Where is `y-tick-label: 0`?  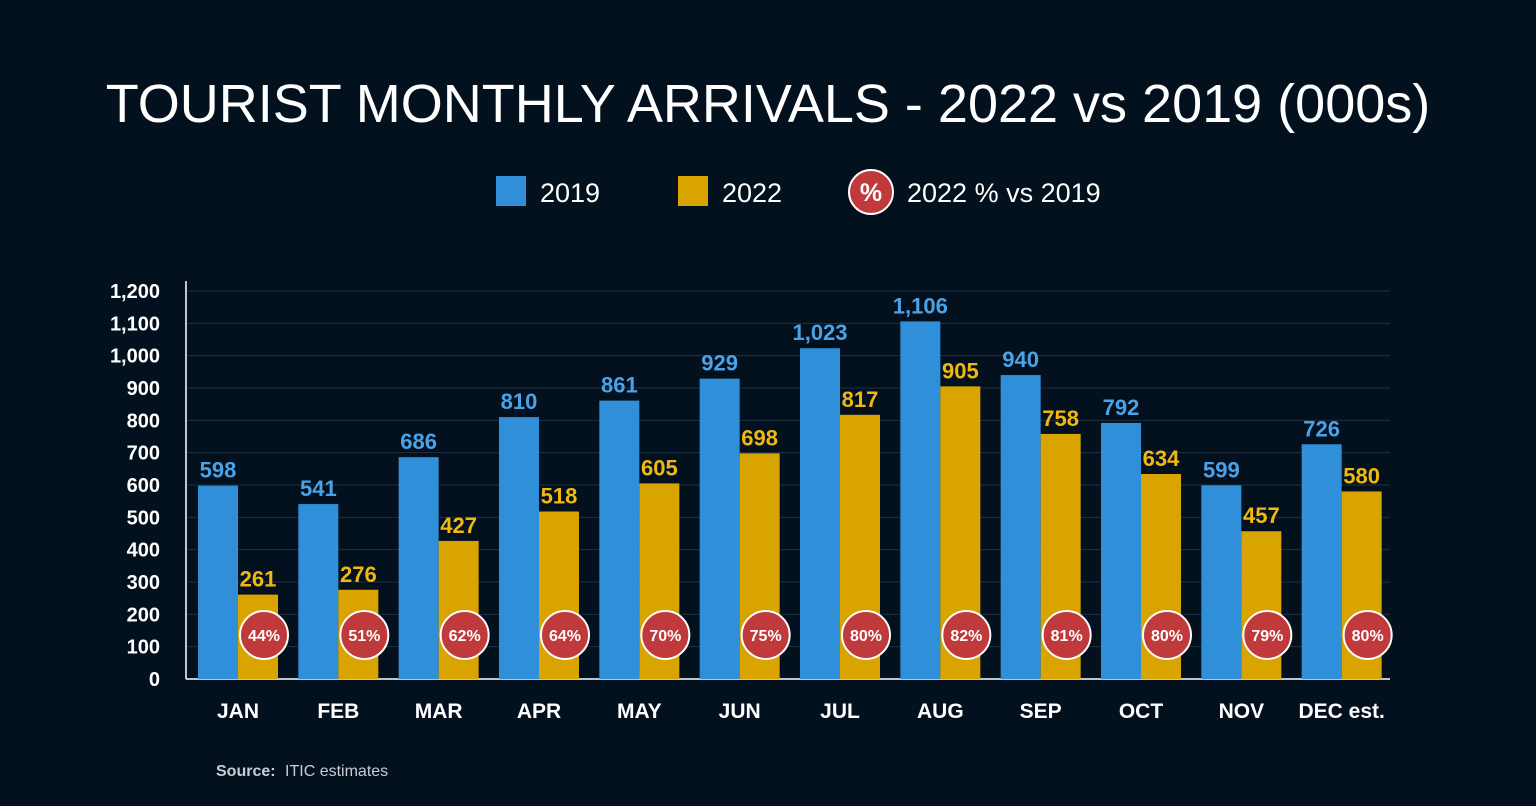
y-tick-label: 0 is located at coordinates (154, 680).